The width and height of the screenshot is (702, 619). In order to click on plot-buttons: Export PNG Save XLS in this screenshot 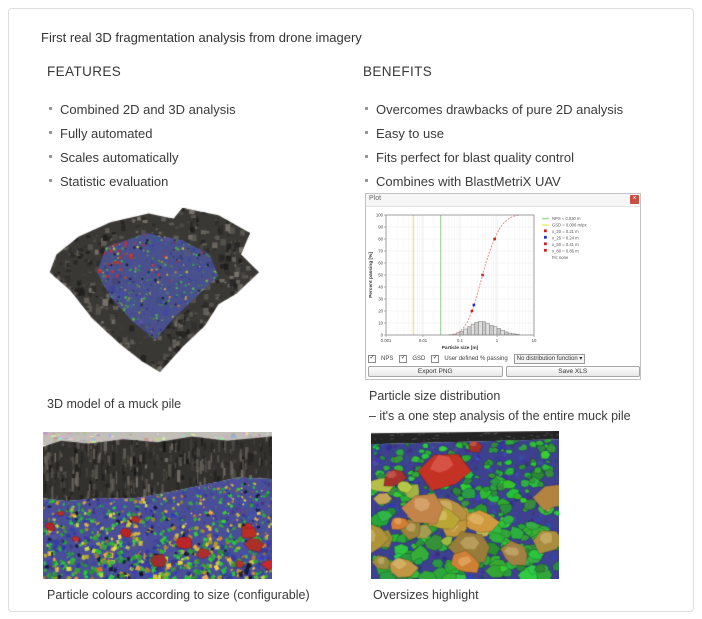, I will do `click(504, 371)`.